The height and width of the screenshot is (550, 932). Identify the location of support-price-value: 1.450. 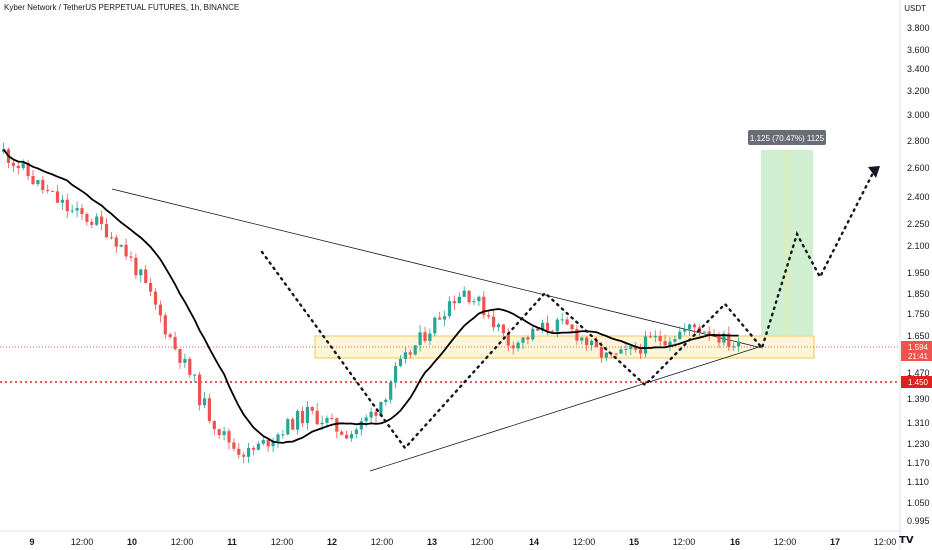
(918, 382).